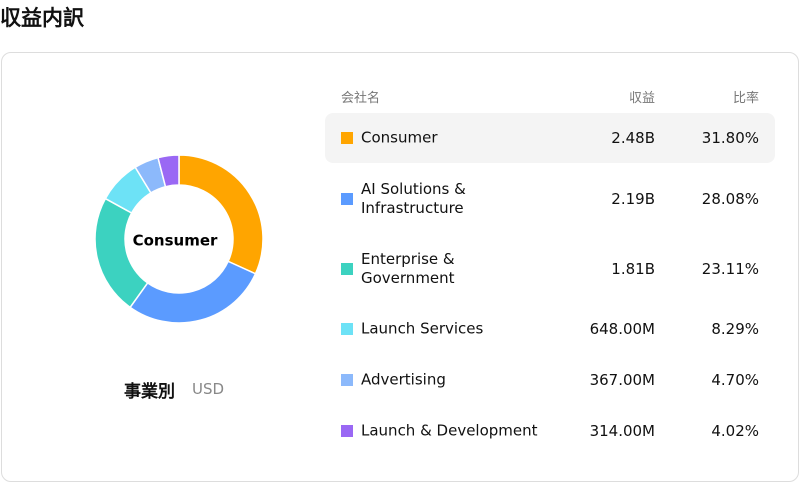  Describe the element at coordinates (622, 329) in the screenshot. I see `revenue: 648.00M` at that location.